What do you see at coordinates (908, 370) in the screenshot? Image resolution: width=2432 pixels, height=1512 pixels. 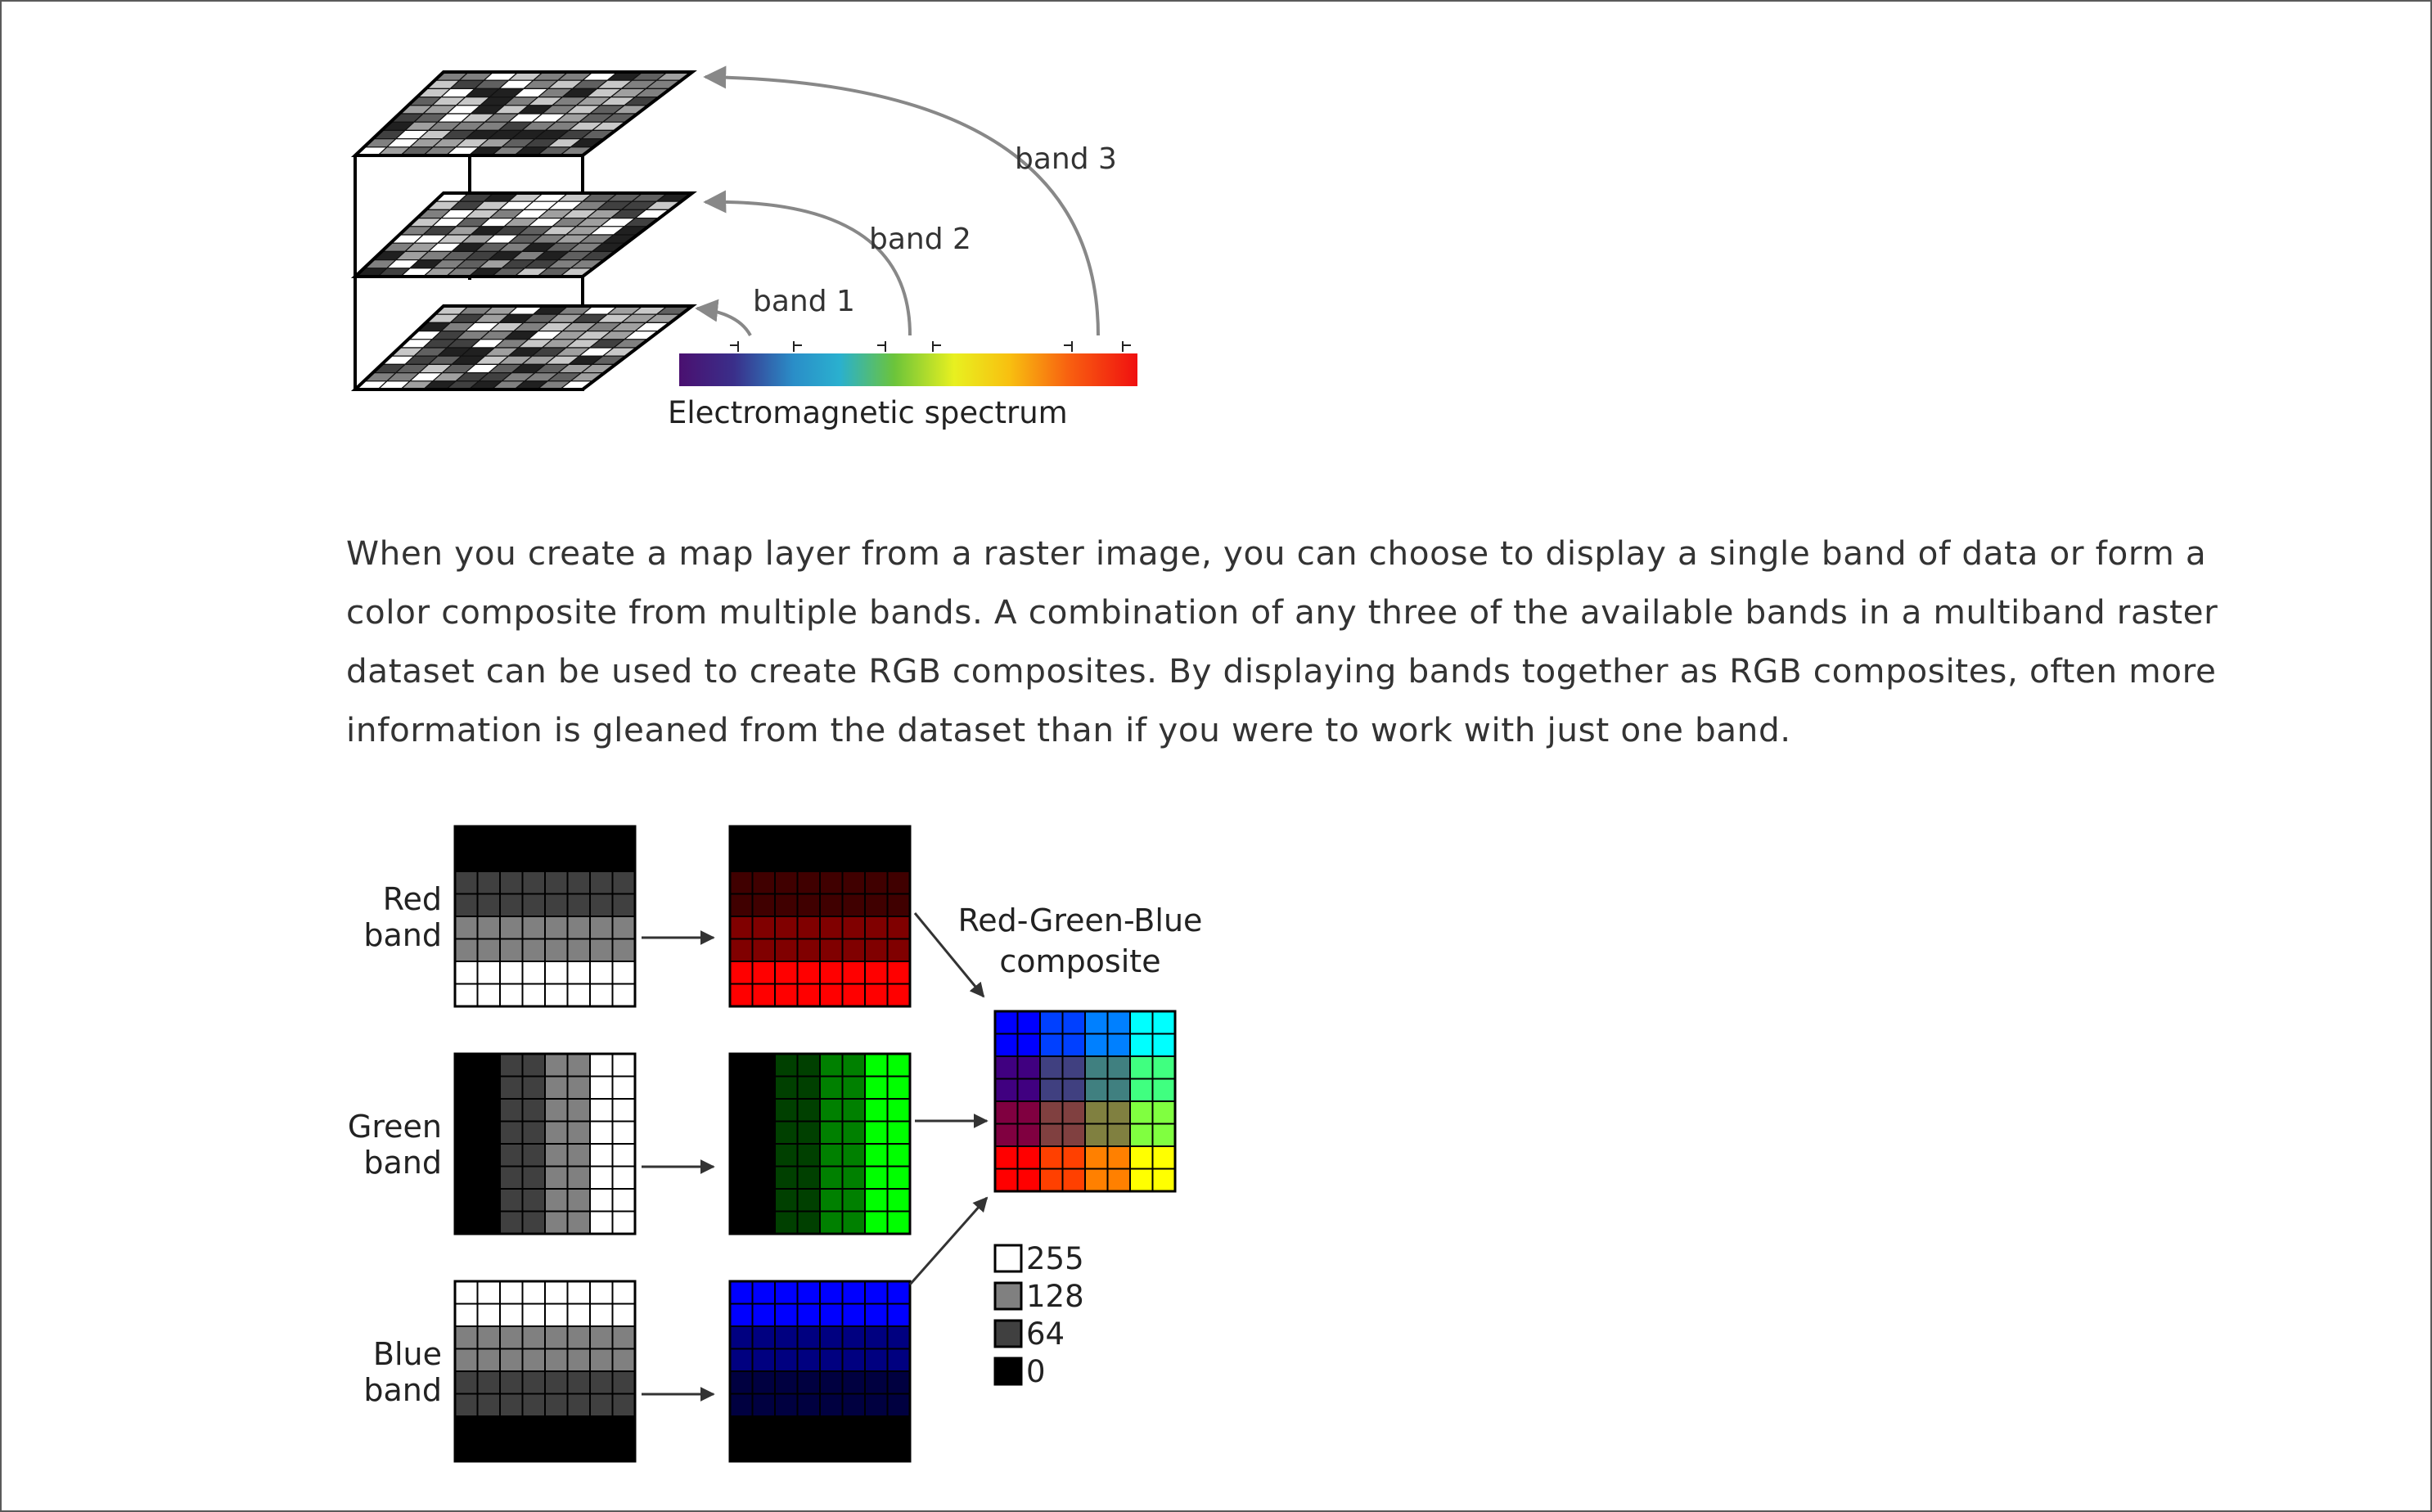 I see `spectrum-bar` at bounding box center [908, 370].